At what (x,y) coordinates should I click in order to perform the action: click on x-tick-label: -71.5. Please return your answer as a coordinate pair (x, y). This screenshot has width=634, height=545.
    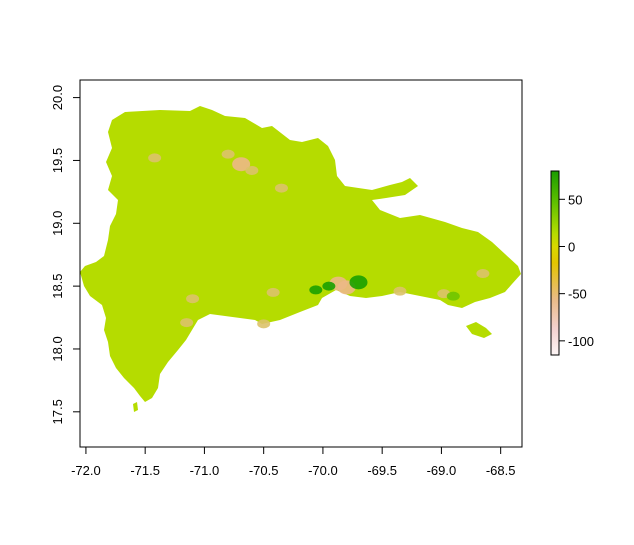
    Looking at the image, I should click on (145, 470).